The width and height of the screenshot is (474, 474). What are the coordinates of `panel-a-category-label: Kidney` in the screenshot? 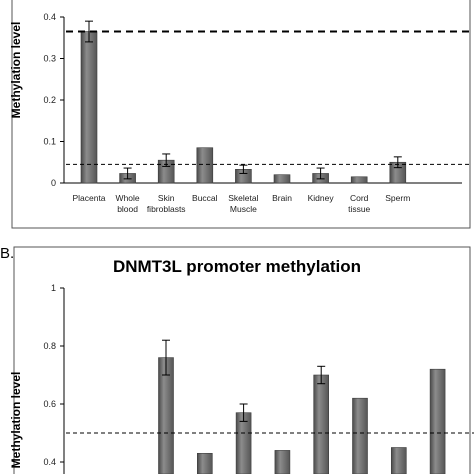 It's located at (321, 198).